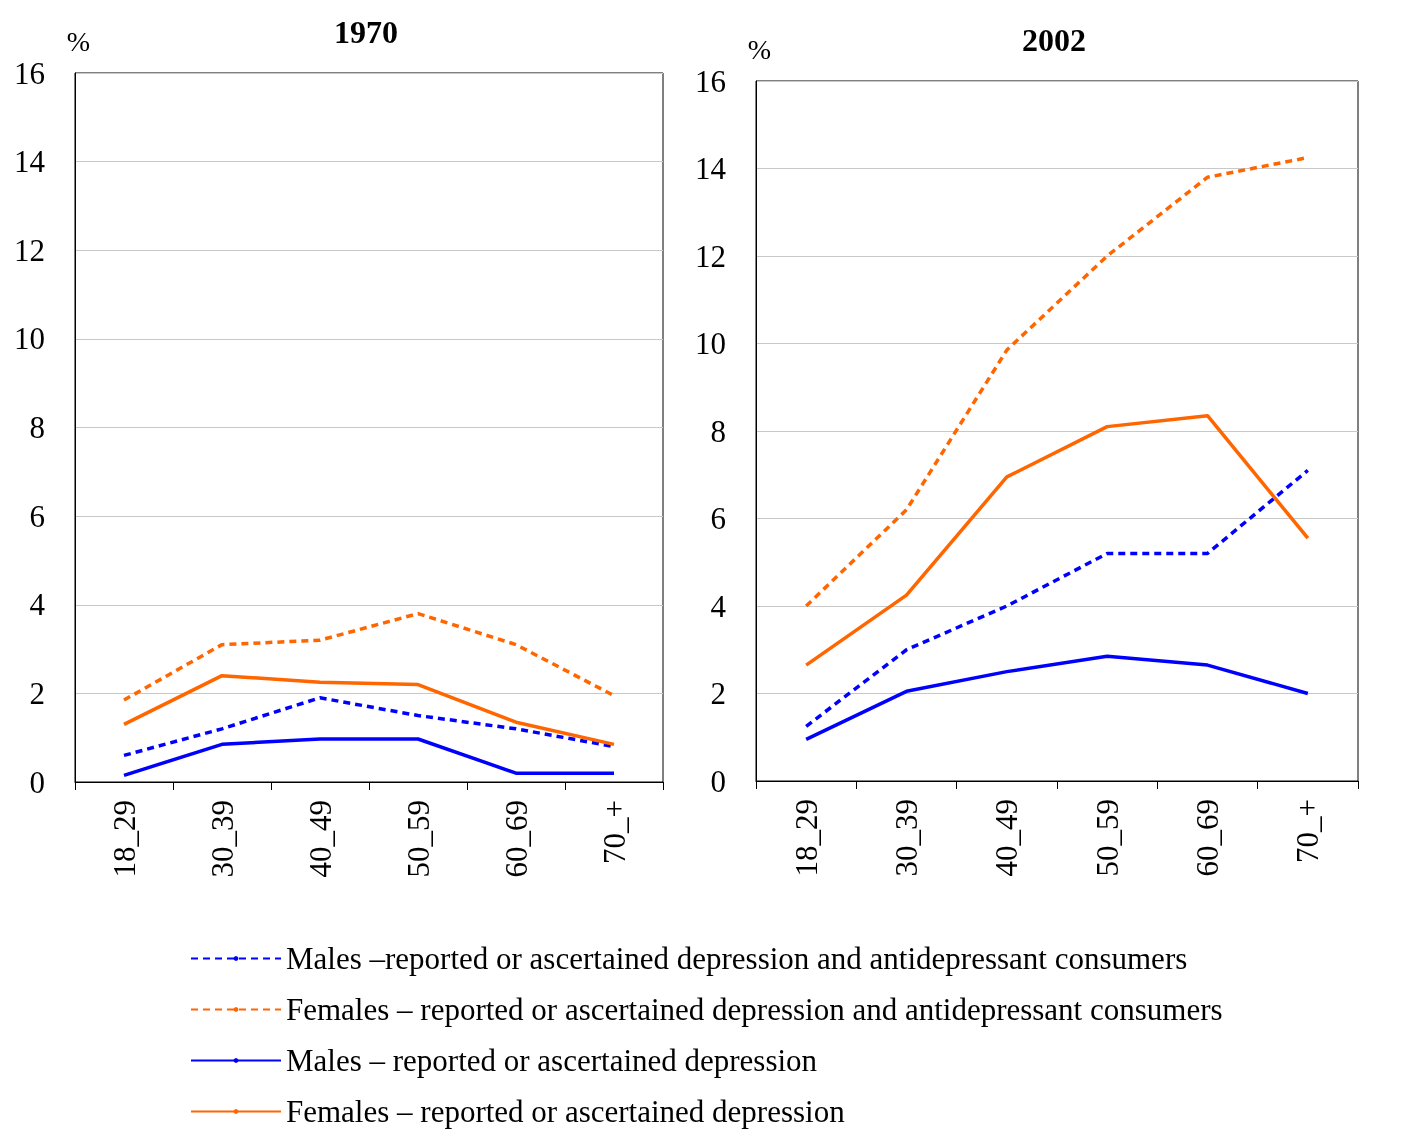 This screenshot has width=1420, height=1133. What do you see at coordinates (754, 1009) in the screenshot?
I see `legend-label: Females – reported or ascertained depression and antidepressant consumers` at bounding box center [754, 1009].